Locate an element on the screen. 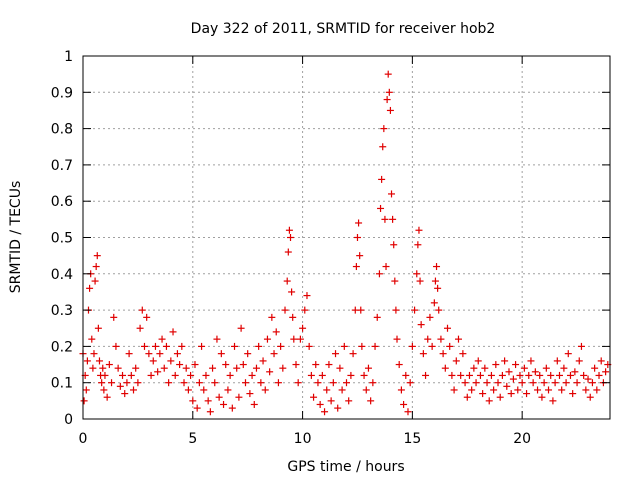  y-tick-label: 0.6 is located at coordinates (62, 202).